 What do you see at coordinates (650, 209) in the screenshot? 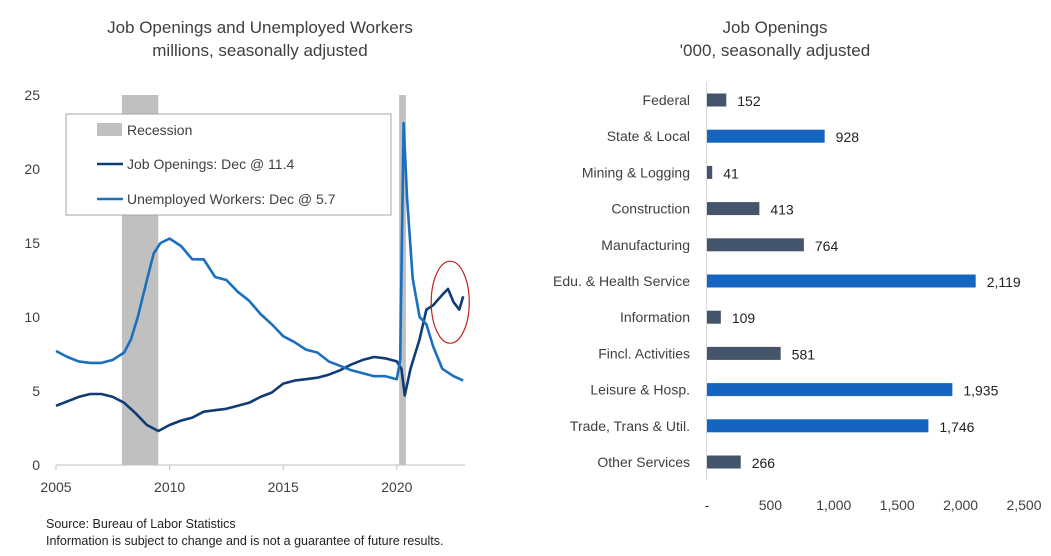
I see `category-label: Construction` at bounding box center [650, 209].